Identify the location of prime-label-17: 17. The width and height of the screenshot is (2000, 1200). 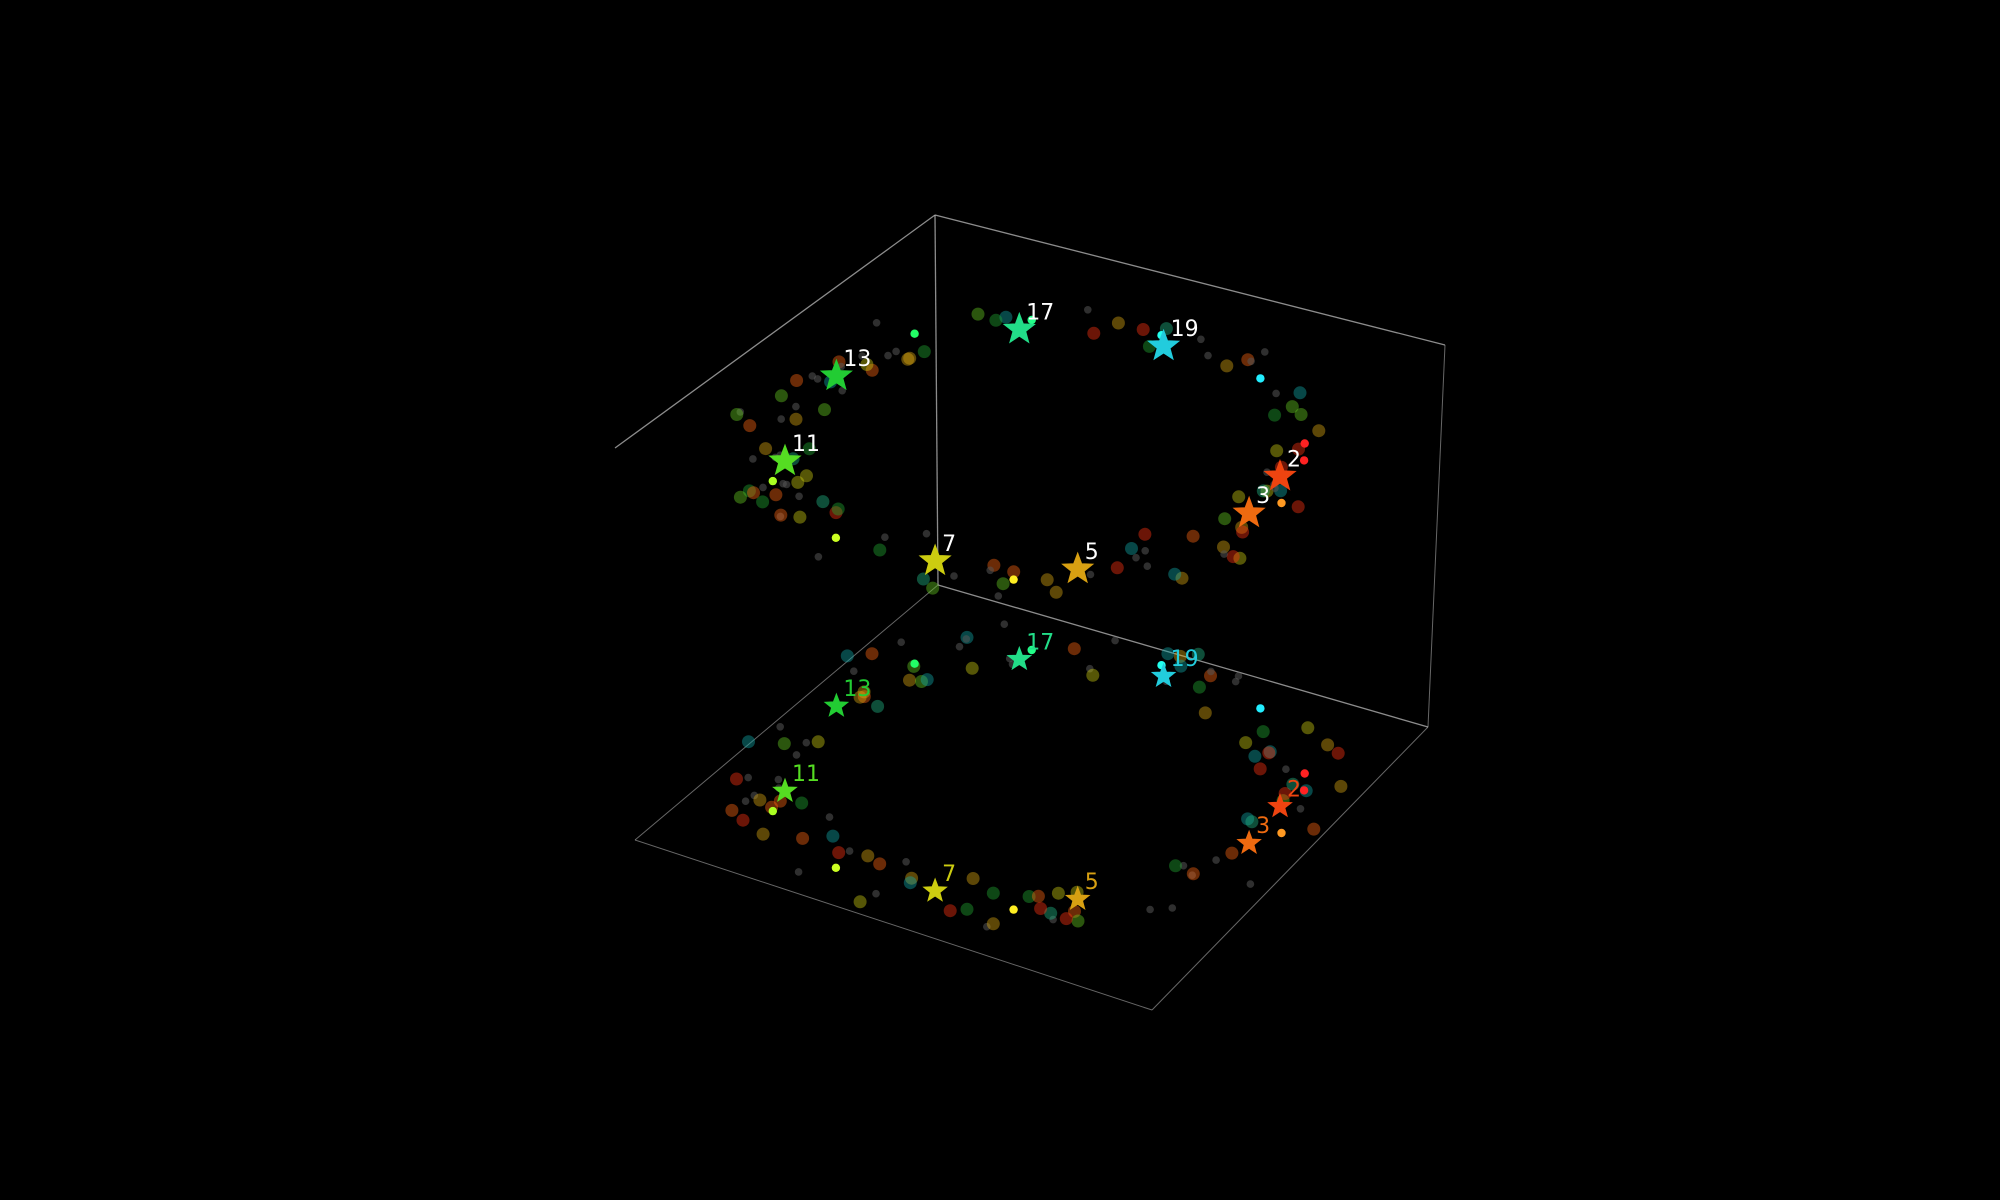
(1040, 312).